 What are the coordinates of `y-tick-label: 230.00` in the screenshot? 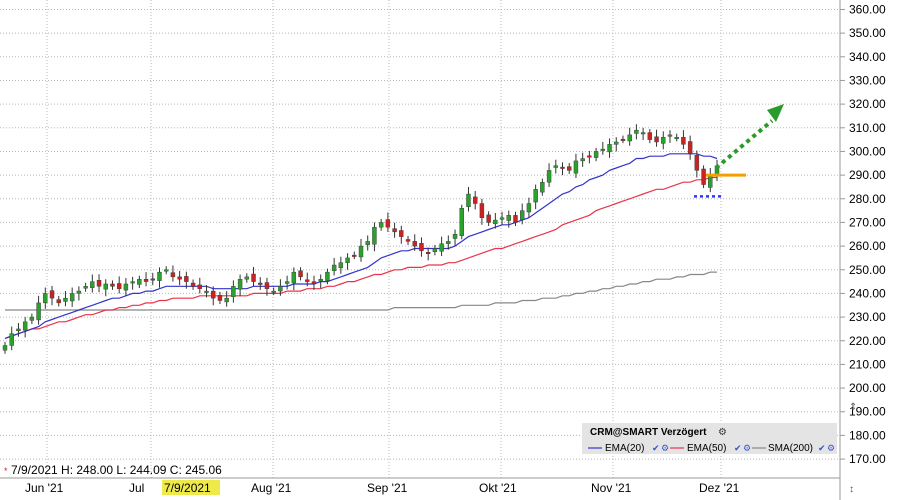 It's located at (867, 317).